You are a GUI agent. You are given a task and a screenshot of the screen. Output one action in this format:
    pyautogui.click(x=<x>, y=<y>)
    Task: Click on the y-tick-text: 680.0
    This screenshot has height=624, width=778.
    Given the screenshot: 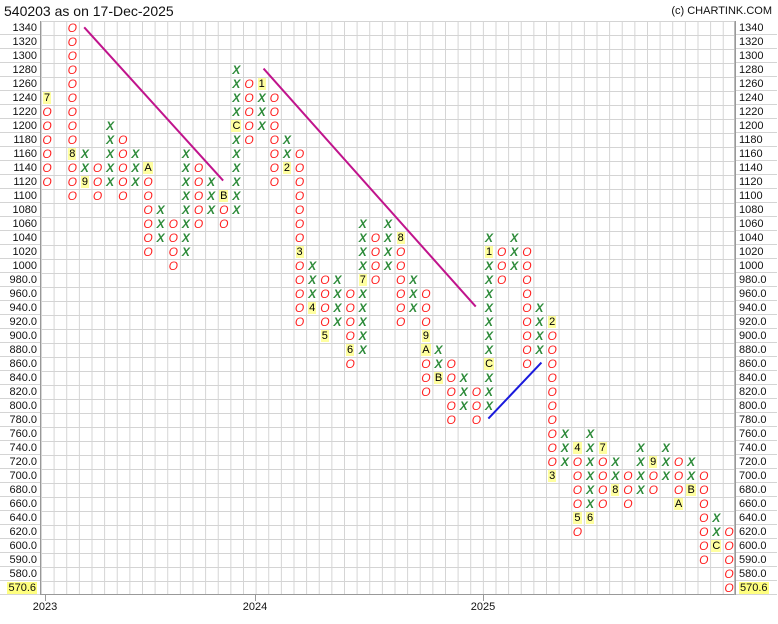 What is the action you would take?
    pyautogui.click(x=753, y=490)
    